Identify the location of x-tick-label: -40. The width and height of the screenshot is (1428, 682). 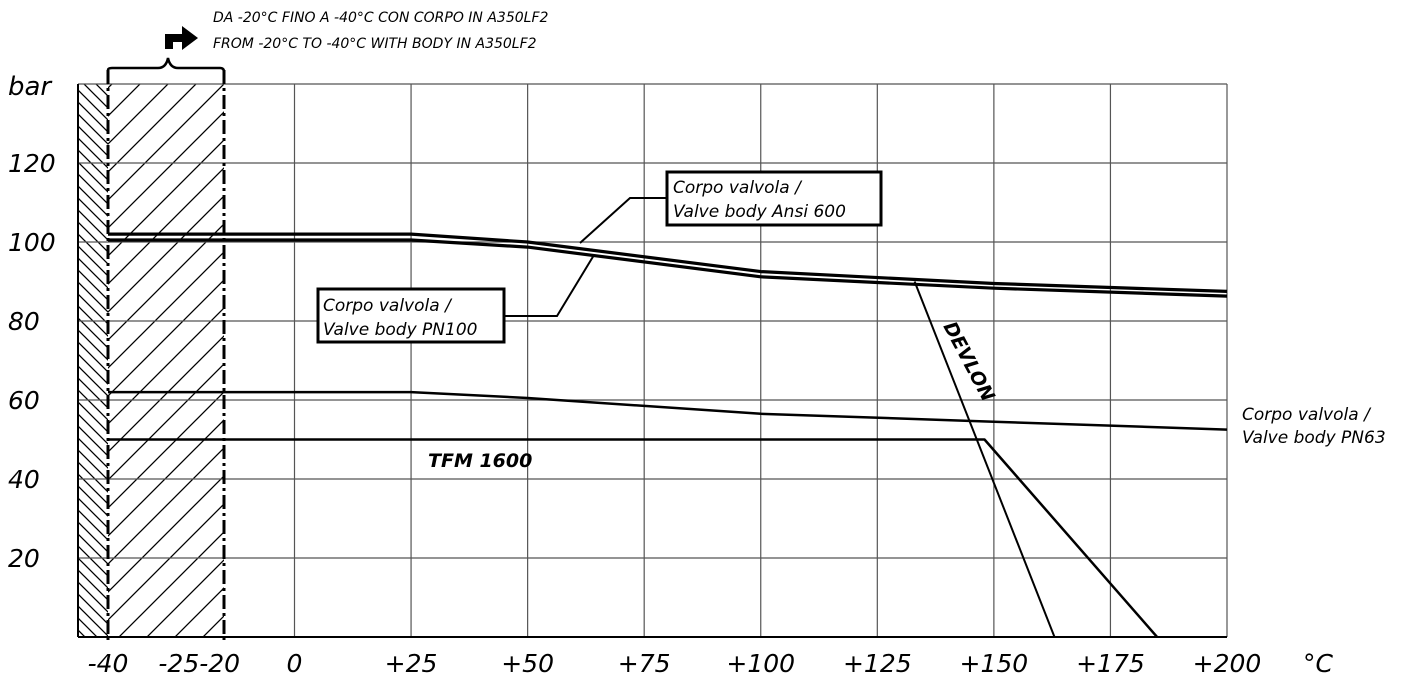
(108, 663).